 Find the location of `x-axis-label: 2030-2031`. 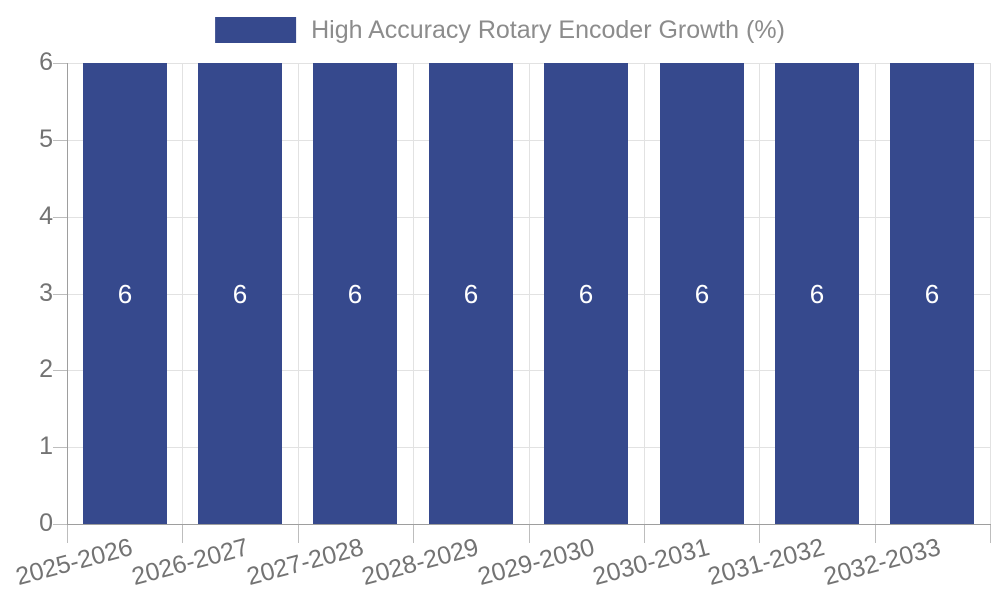

x-axis-label: 2030-2031 is located at coordinates (651, 562).